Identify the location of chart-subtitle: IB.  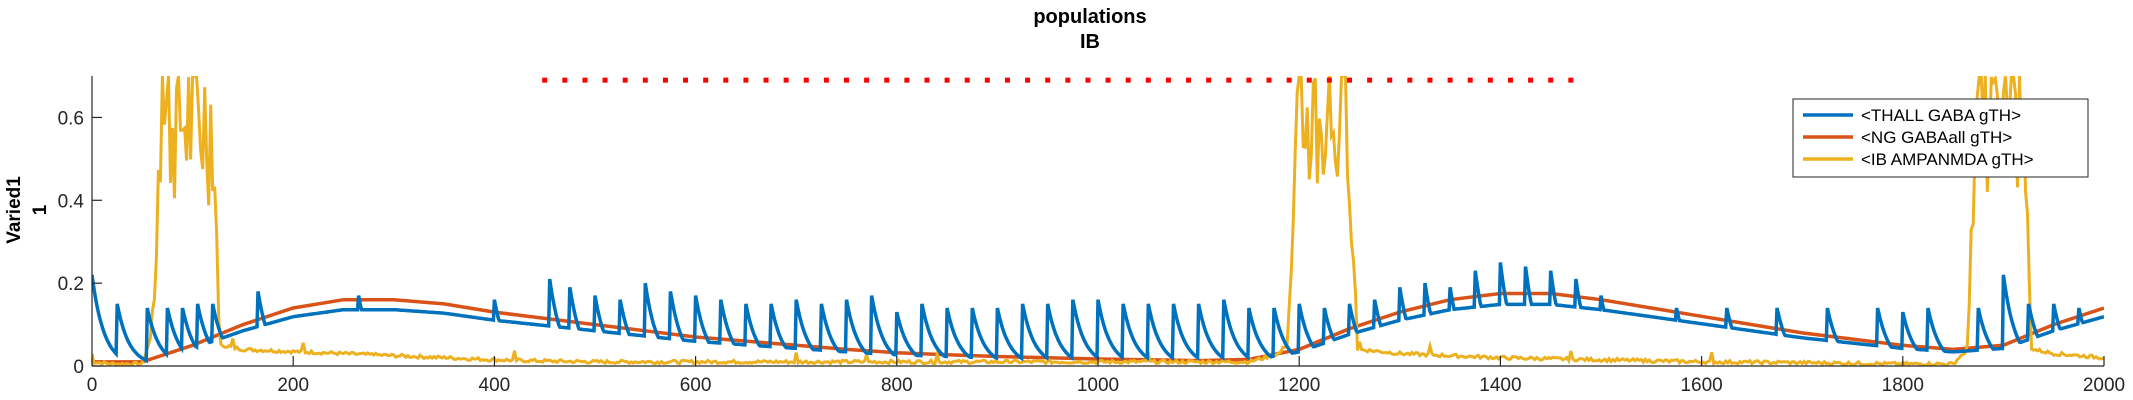
(1090, 42).